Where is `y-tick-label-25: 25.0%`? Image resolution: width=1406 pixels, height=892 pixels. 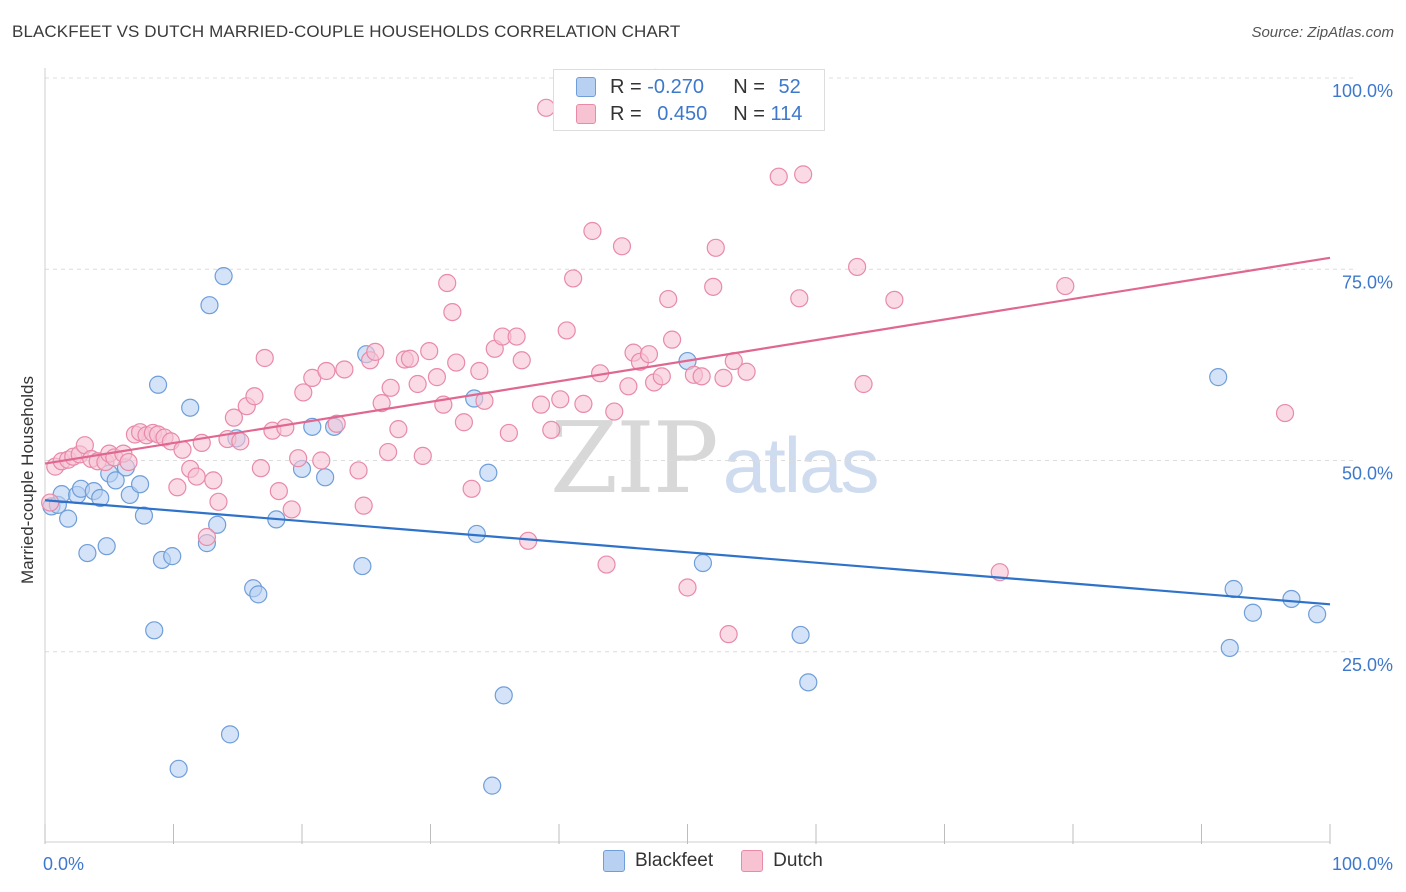
y-tick-label-25: 25.0% is located at coordinates (1367, 665).